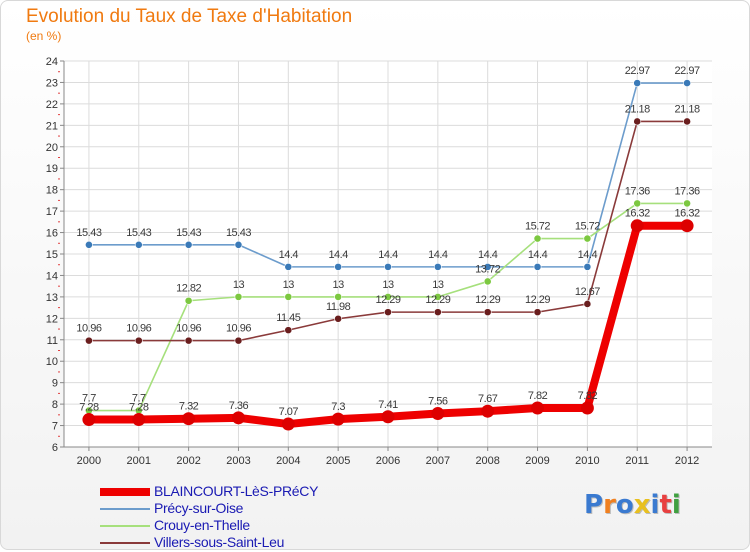 The width and height of the screenshot is (750, 552). I want to click on logo-letter: x, so click(642, 505).